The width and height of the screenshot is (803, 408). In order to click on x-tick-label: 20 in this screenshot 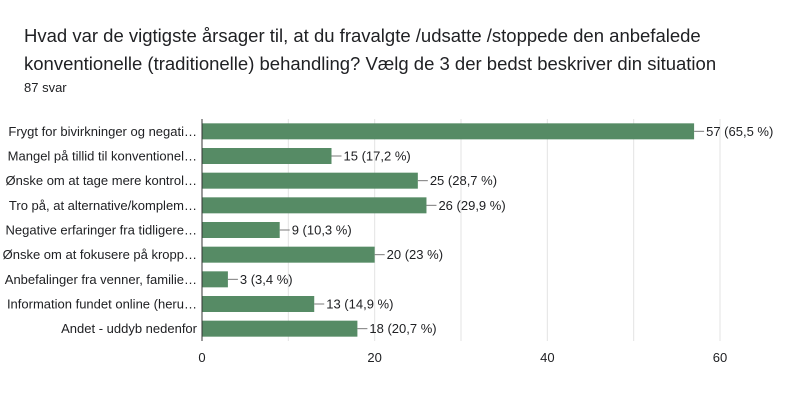, I will do `click(374, 357)`.